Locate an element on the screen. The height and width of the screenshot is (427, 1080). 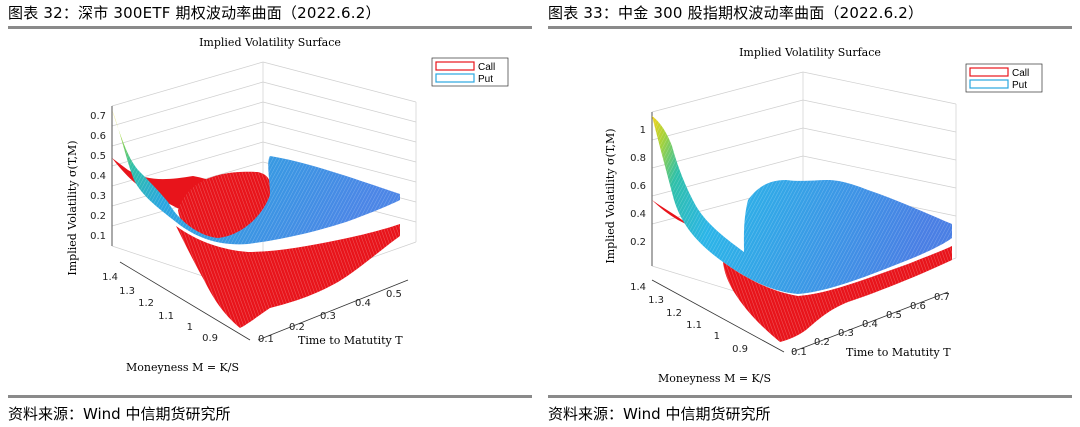
time-axis-ticks: 0.1 0.2 0.3 0.4 0.5 is located at coordinates (330, 317).